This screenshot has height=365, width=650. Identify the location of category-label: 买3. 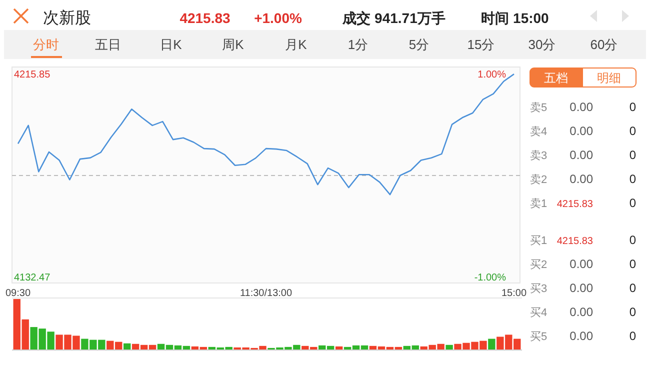
(539, 289).